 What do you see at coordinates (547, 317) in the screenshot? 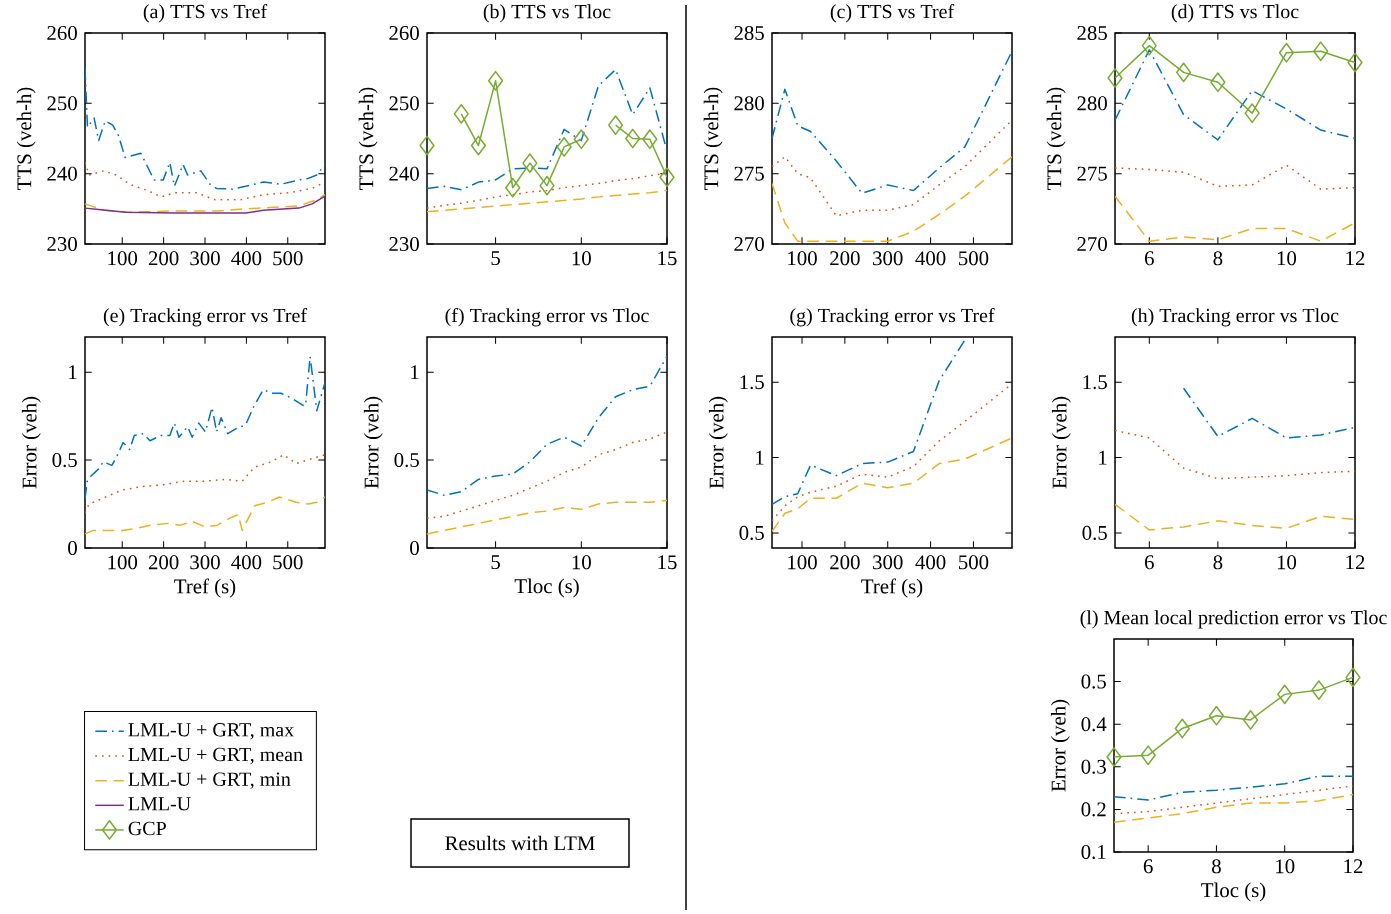
I see `chart-title: (f) Tracking error vs Tloc` at bounding box center [547, 317].